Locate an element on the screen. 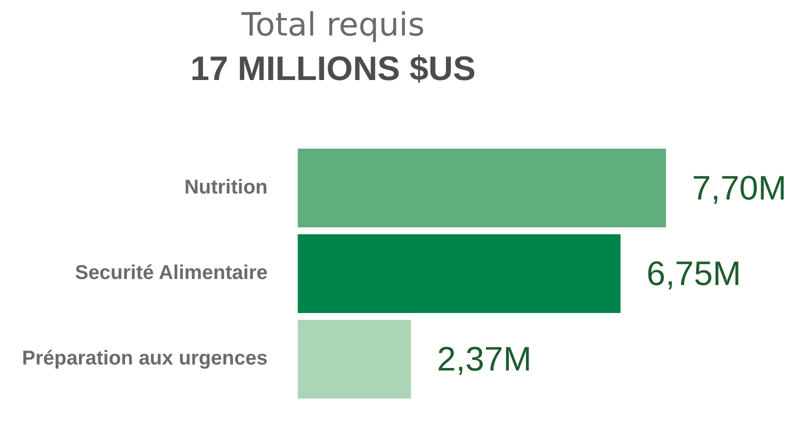 The height and width of the screenshot is (436, 798). data-label: 7,70M is located at coordinates (739, 188).